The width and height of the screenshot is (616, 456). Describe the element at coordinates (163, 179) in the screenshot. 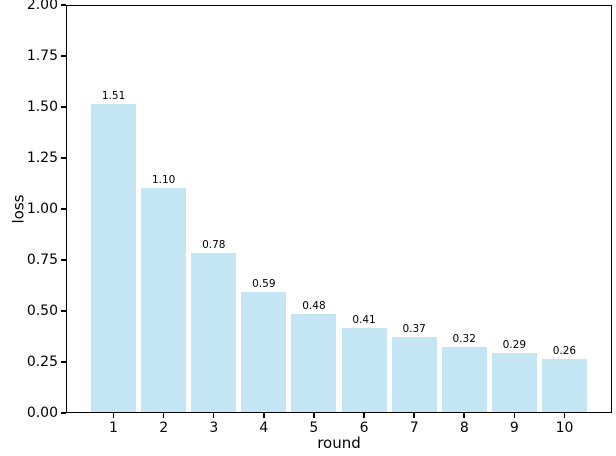

I see `bar-value-label: 1.10` at that location.